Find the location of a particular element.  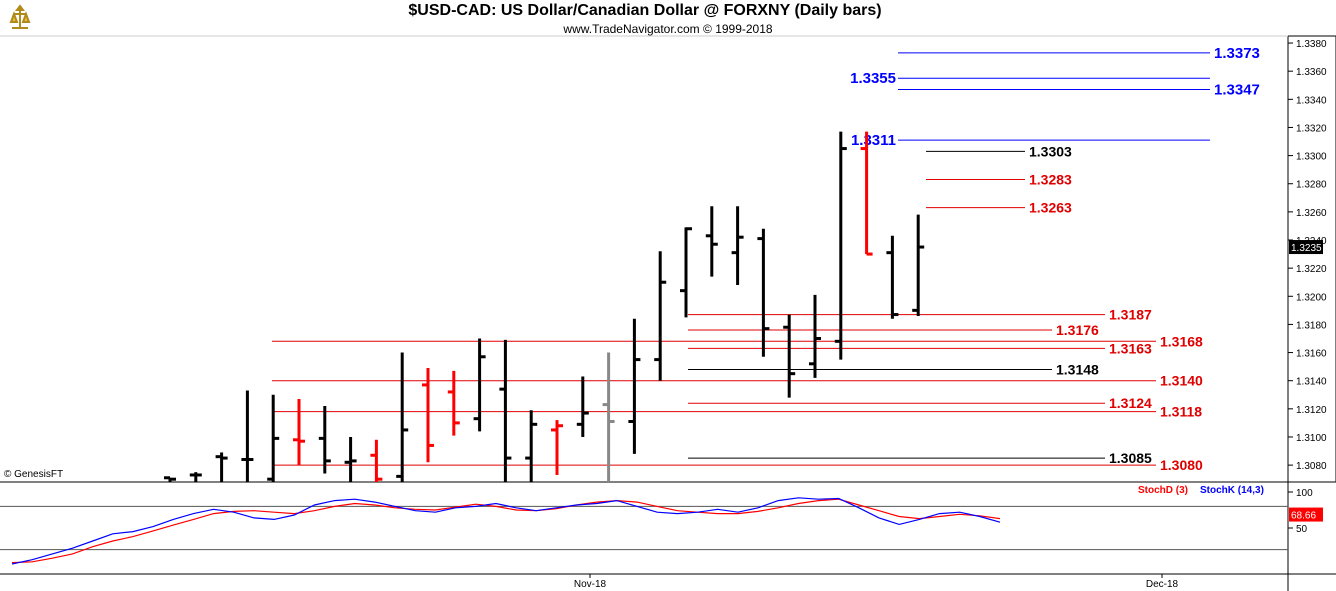

last-price-label: 1.3235 is located at coordinates (1306, 248).